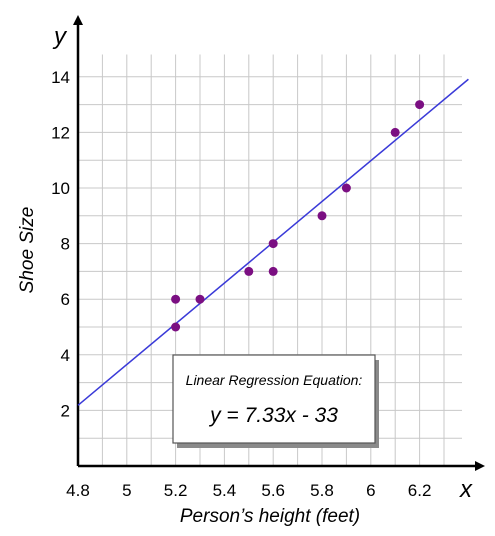 The image size is (495, 536). Describe the element at coordinates (322, 490) in the screenshot. I see `x-tick-label: 5.8` at that location.